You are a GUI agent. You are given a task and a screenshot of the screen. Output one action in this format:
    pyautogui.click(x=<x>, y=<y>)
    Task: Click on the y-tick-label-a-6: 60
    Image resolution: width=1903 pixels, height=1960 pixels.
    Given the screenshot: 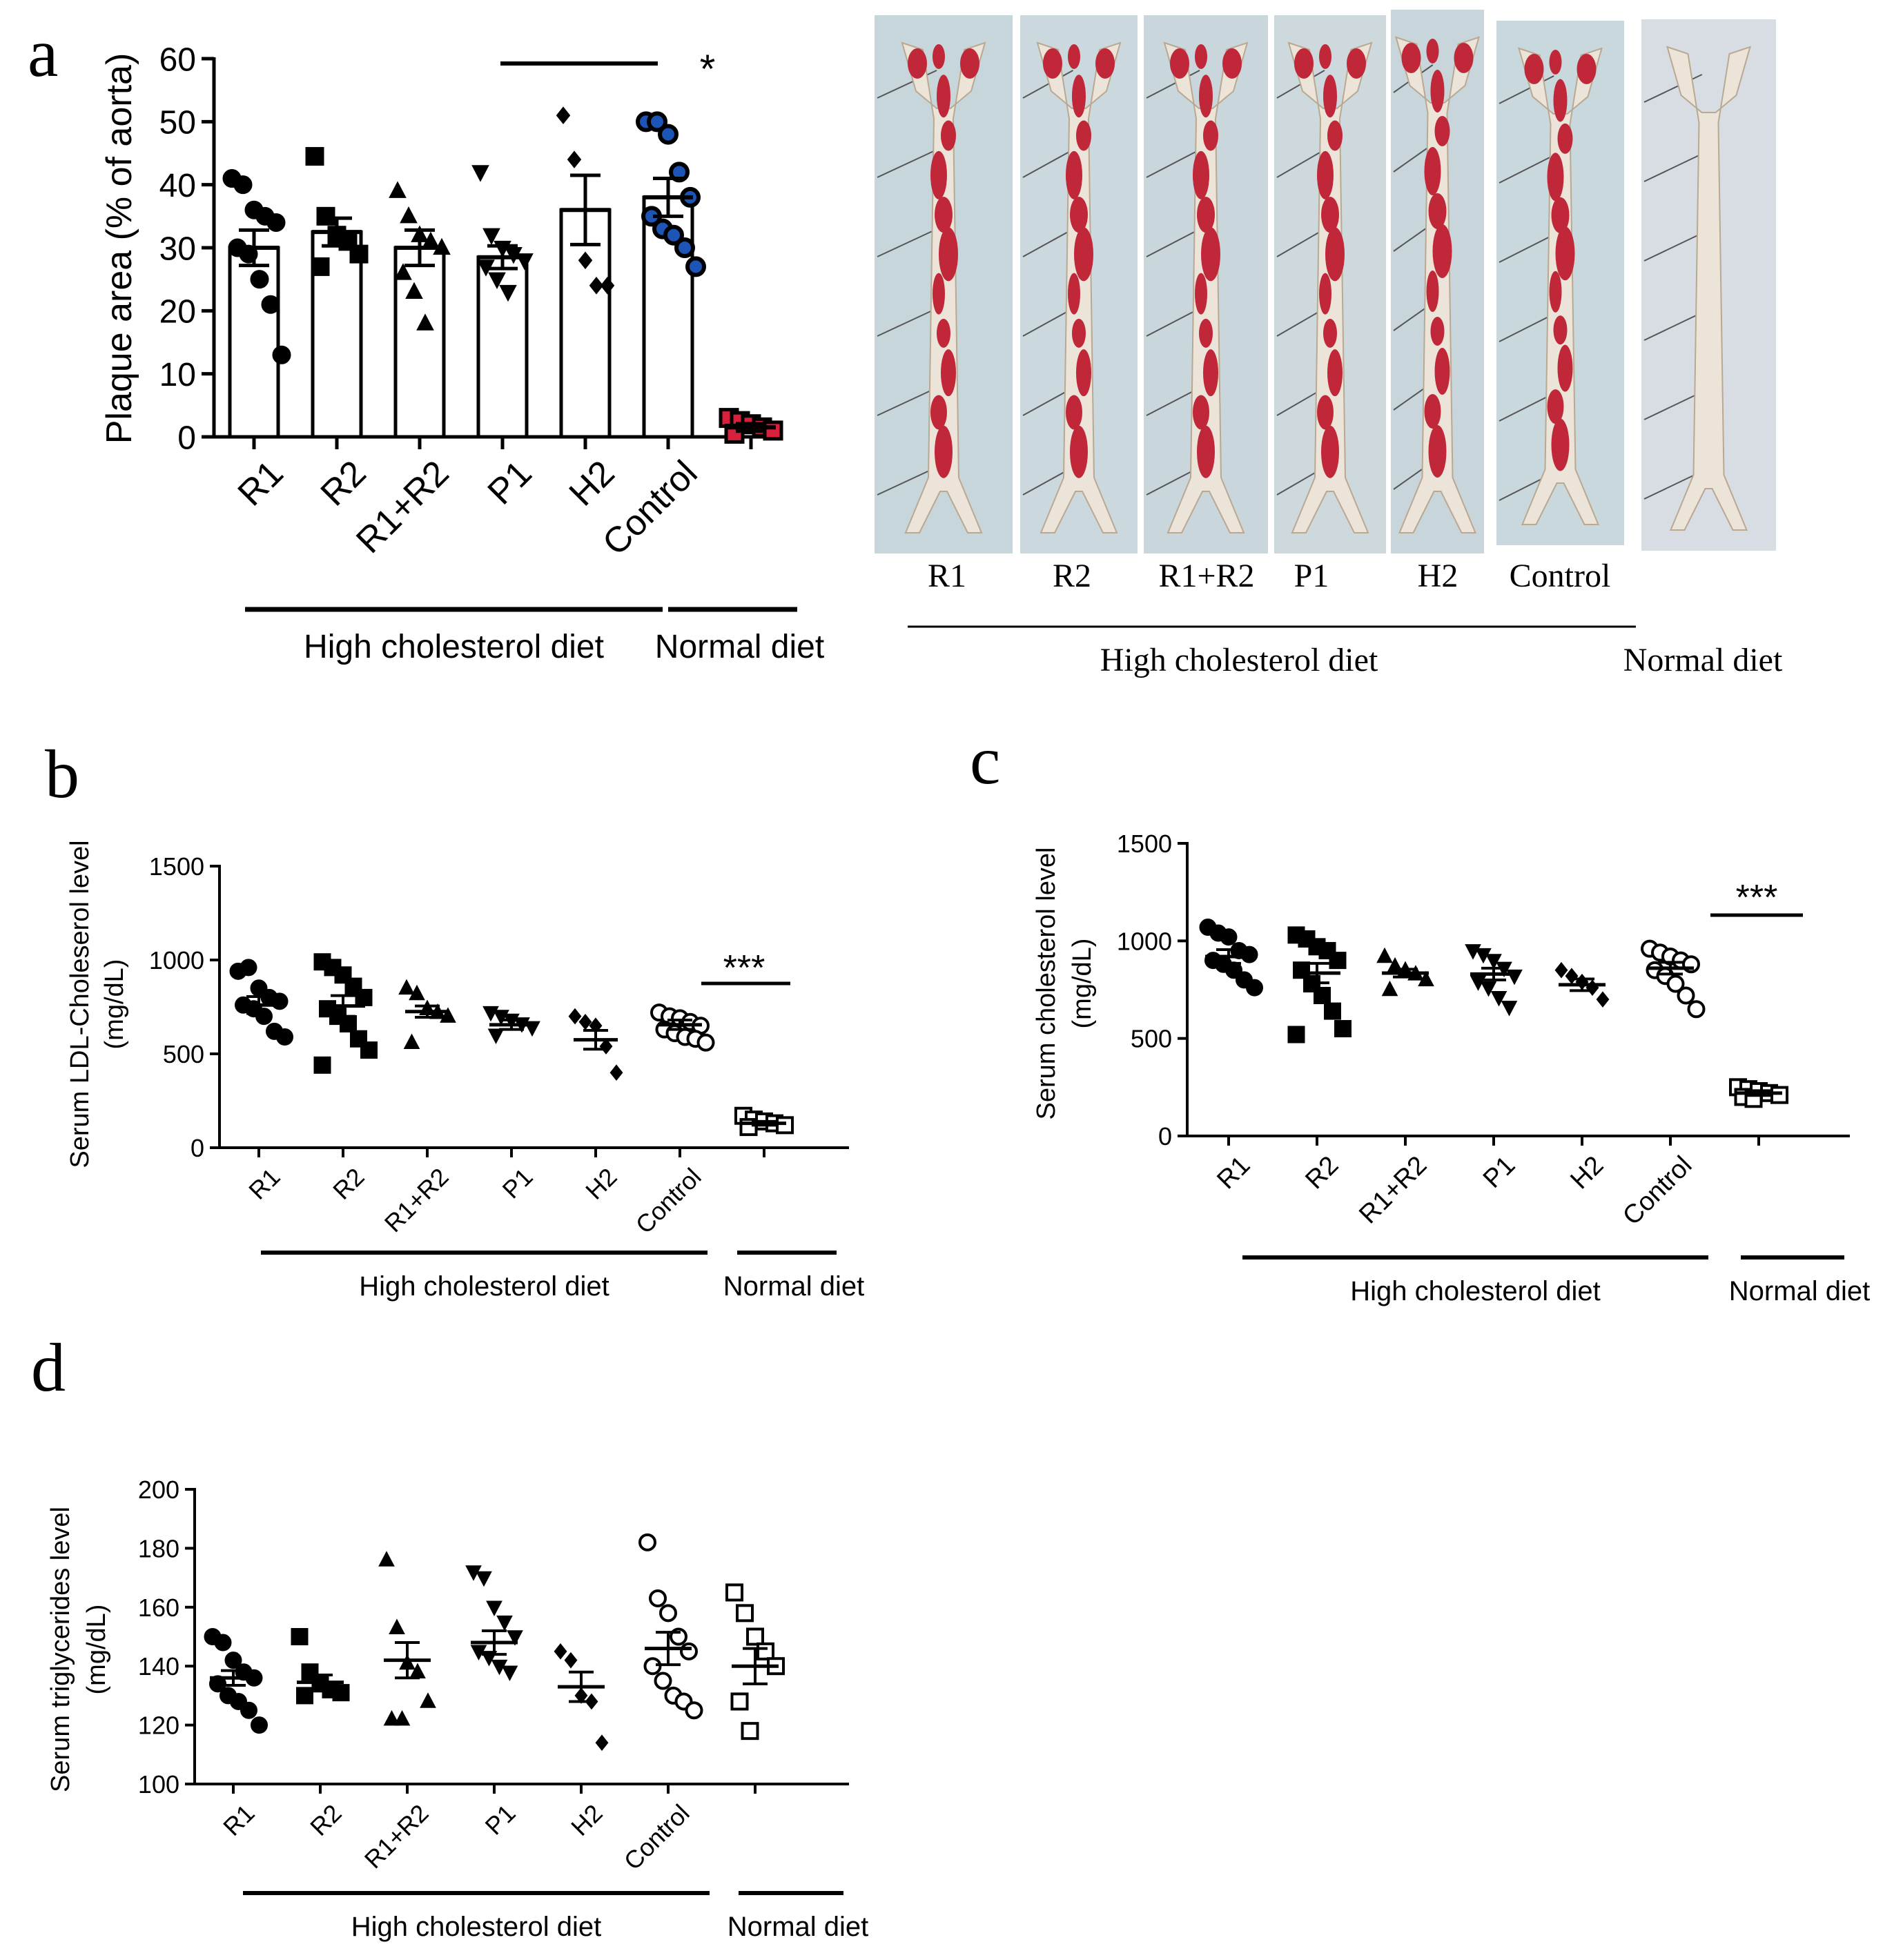 What is the action you would take?
    pyautogui.click(x=177, y=59)
    